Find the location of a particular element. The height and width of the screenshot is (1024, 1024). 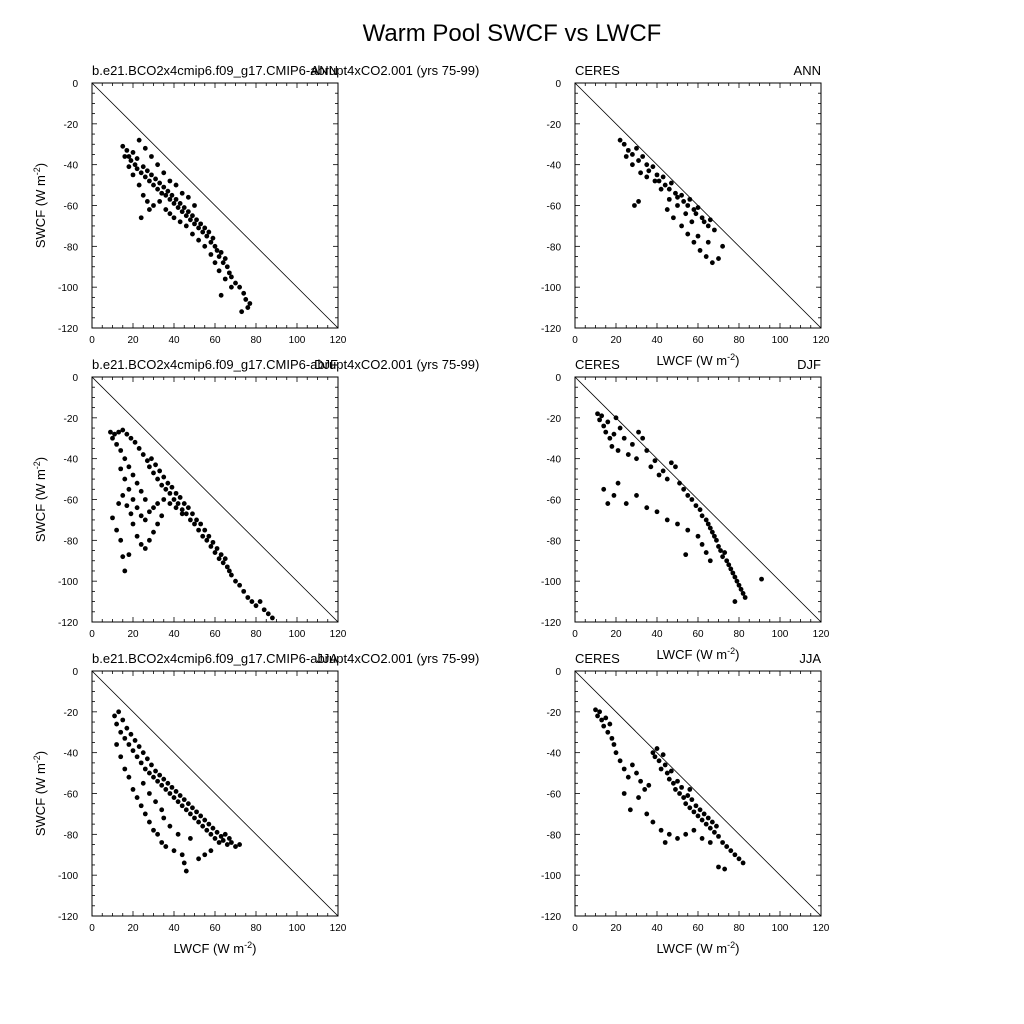

reference-line is located at coordinates (698, 499).